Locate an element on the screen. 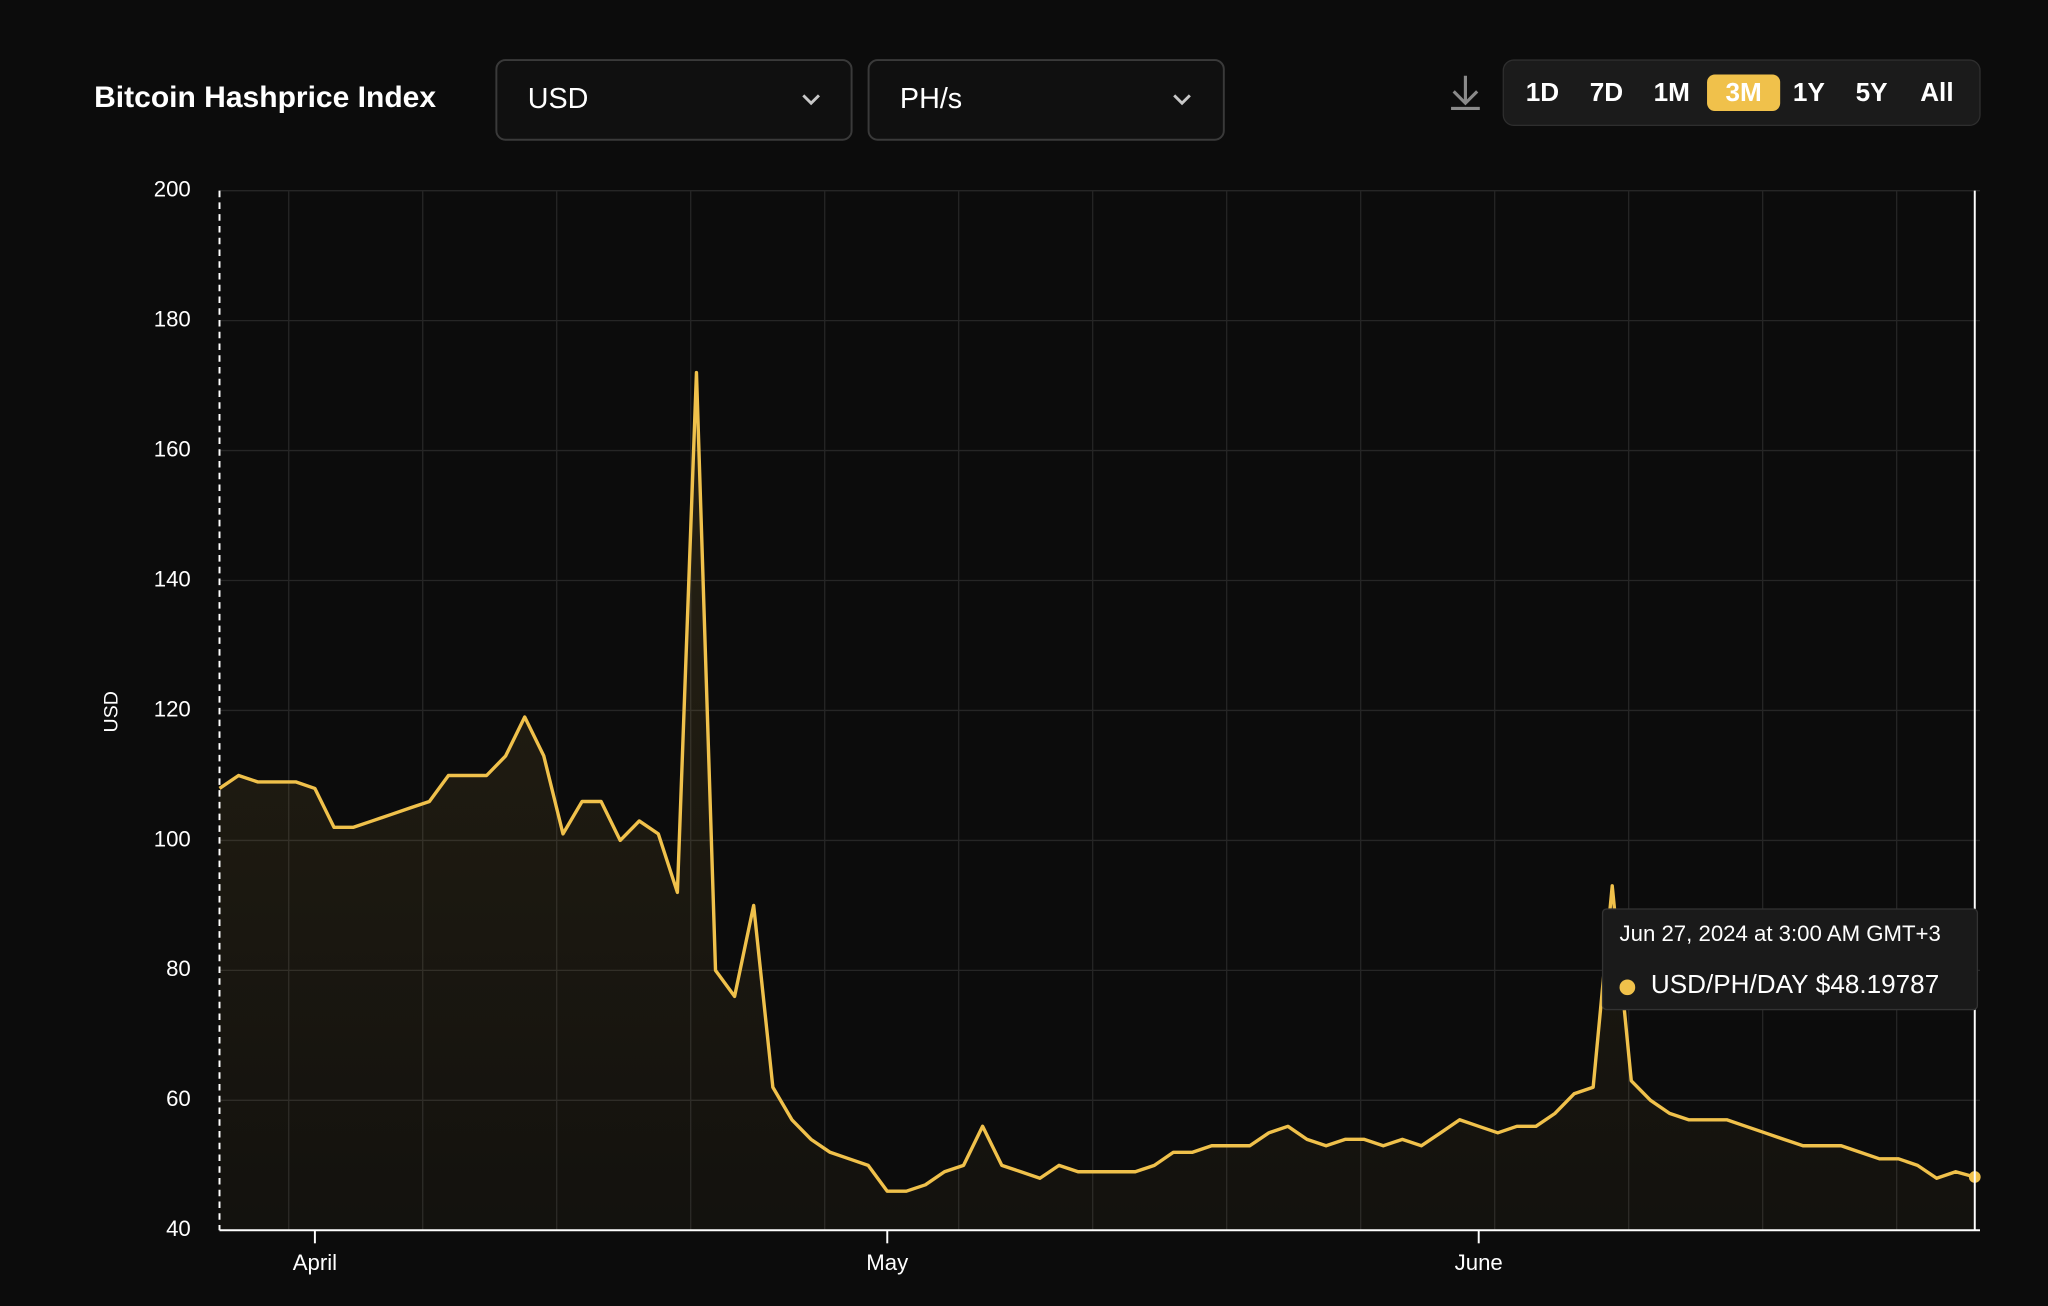 The height and width of the screenshot is (1306, 2048). x-tick-label: April is located at coordinates (315, 1262).